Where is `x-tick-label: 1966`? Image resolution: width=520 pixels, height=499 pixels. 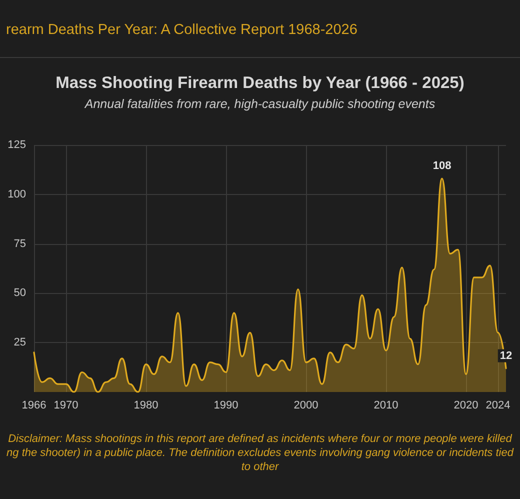 x-tick-label: 1966 is located at coordinates (34, 406).